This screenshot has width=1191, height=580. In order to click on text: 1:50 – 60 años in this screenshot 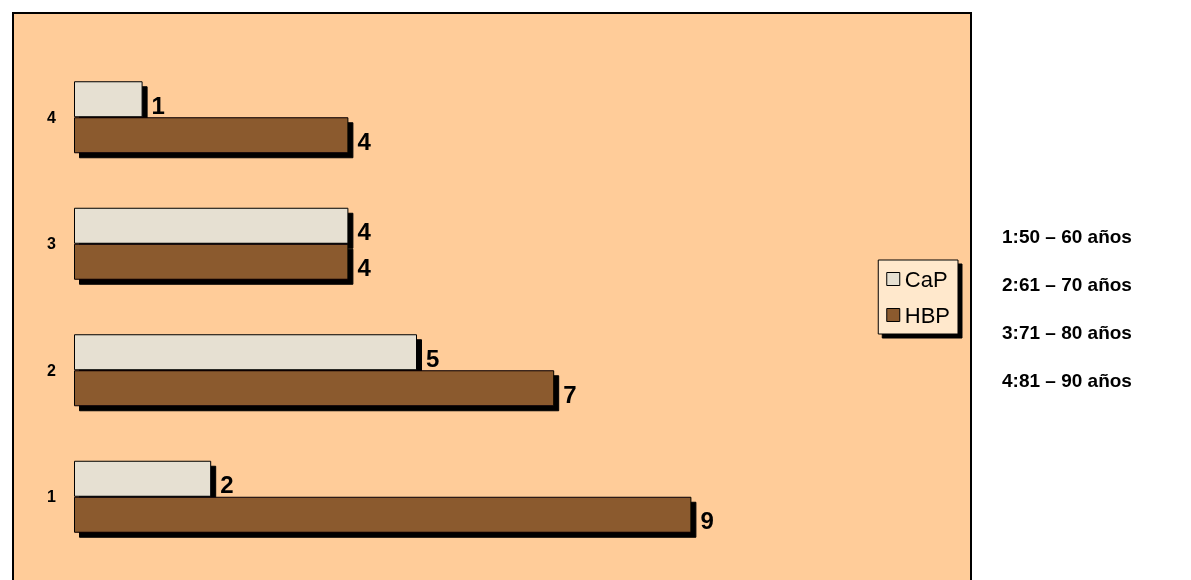, I will do `click(1067, 237)`.